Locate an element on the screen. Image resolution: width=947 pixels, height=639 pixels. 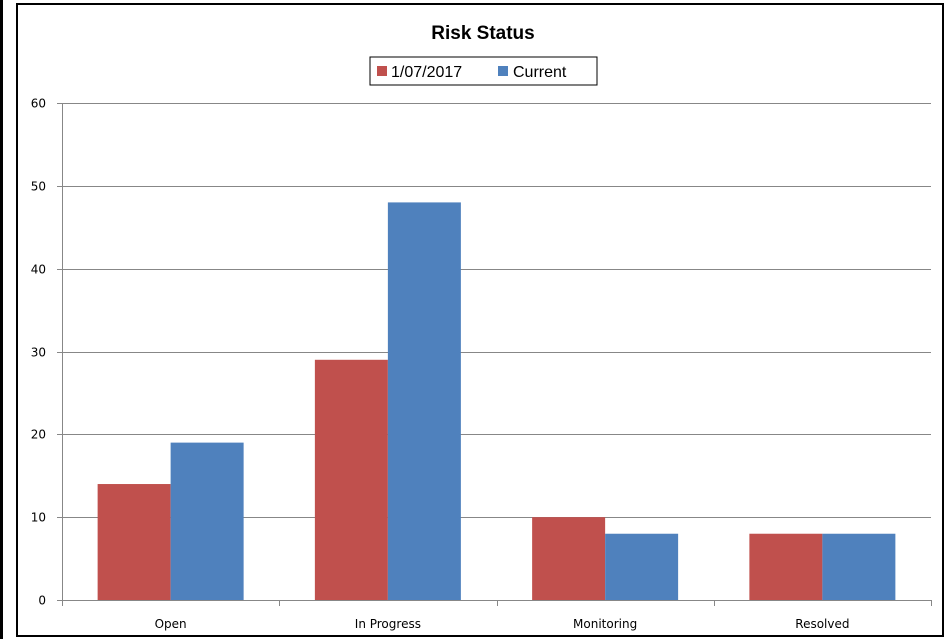
legend-label-1: 1/07/2017 is located at coordinates (426, 72).